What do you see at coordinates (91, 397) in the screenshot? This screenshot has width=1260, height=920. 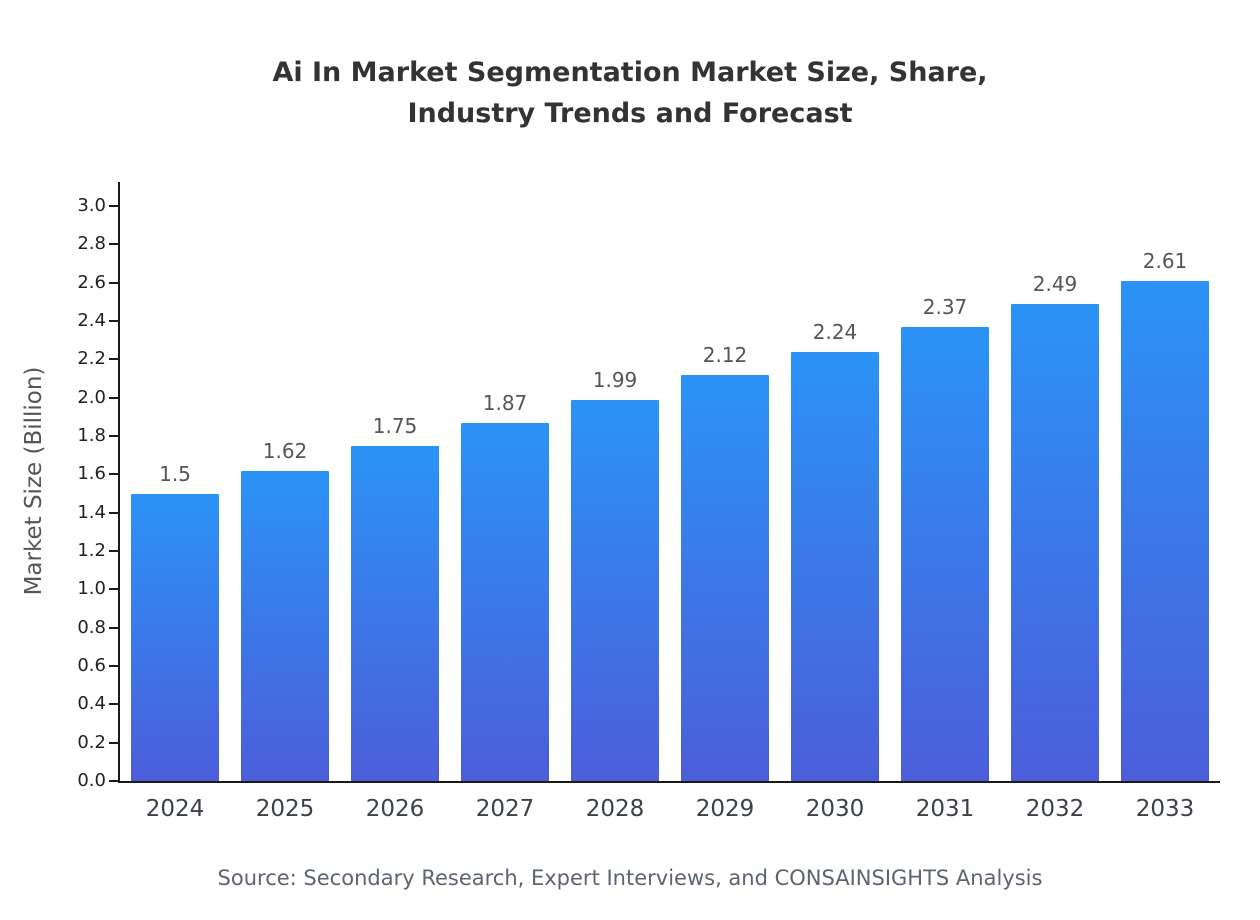 I see `y-axis-tick-label: 2.0` at bounding box center [91, 397].